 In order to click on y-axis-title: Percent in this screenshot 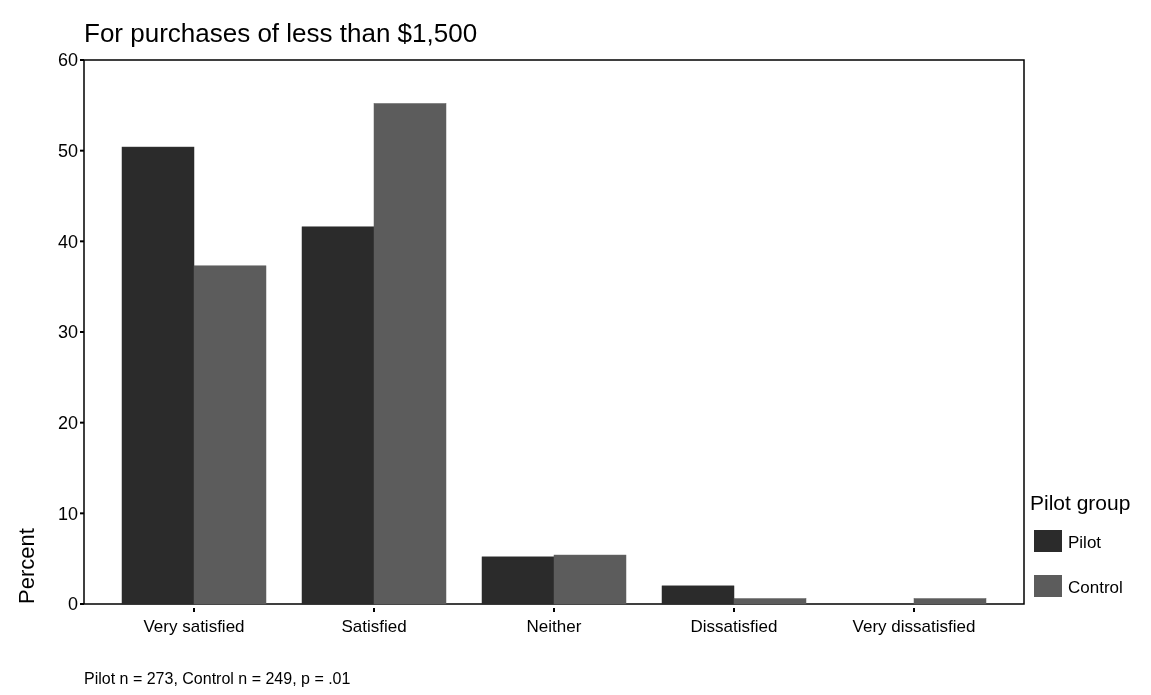, I will do `click(26, 566)`.